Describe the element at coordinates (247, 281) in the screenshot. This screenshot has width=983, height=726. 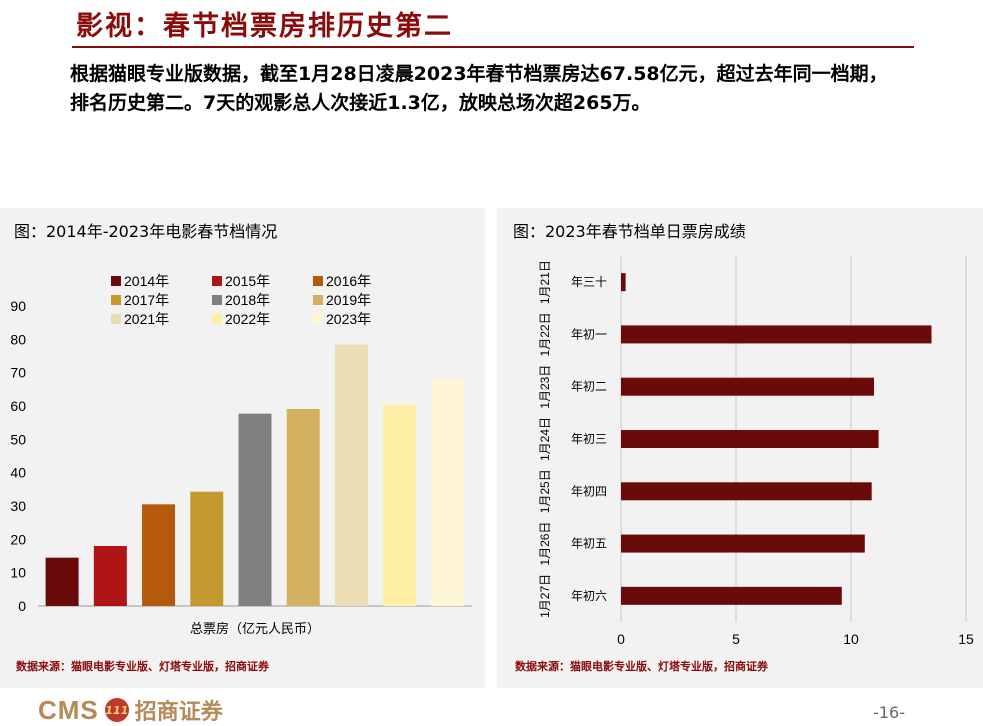
I see `legend-label: 2015年` at that location.